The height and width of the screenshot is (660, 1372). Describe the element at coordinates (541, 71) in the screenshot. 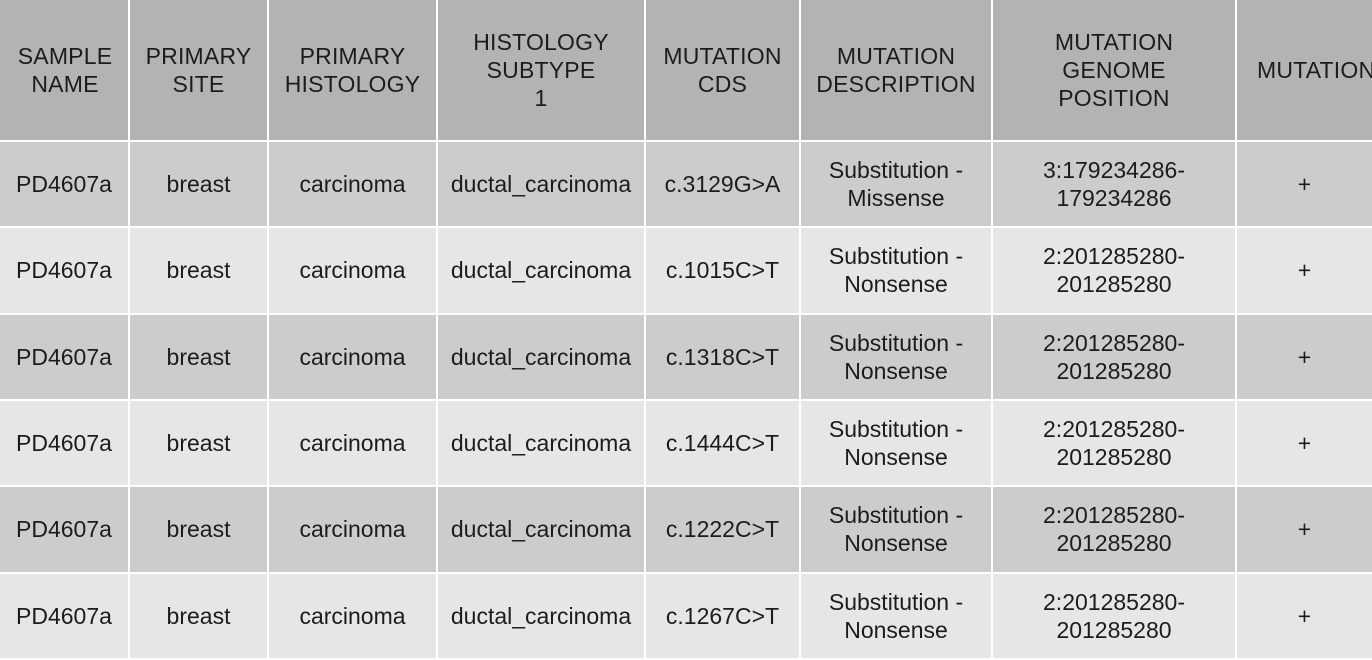

I see `header-histology-subtype: HISTOLOGY SUBTYPE 1` at that location.